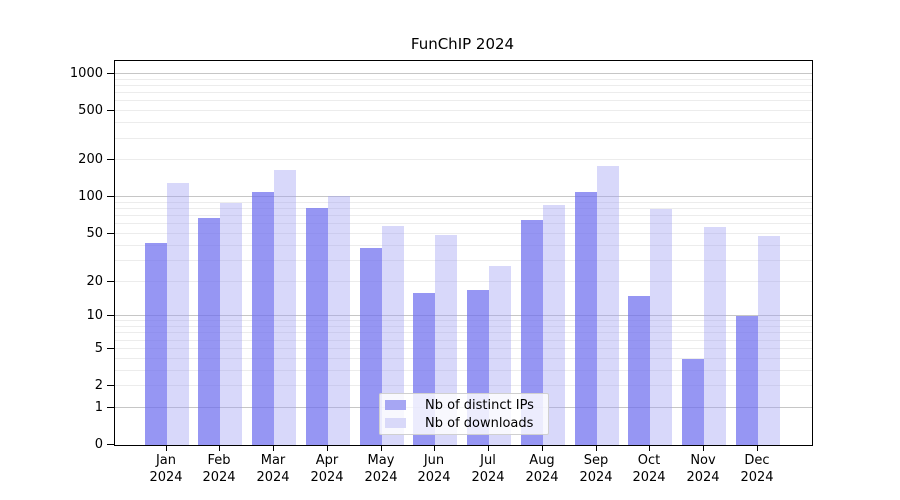  Describe the element at coordinates (371, 346) in the screenshot. I see `bar-distinct-ips-may` at that location.